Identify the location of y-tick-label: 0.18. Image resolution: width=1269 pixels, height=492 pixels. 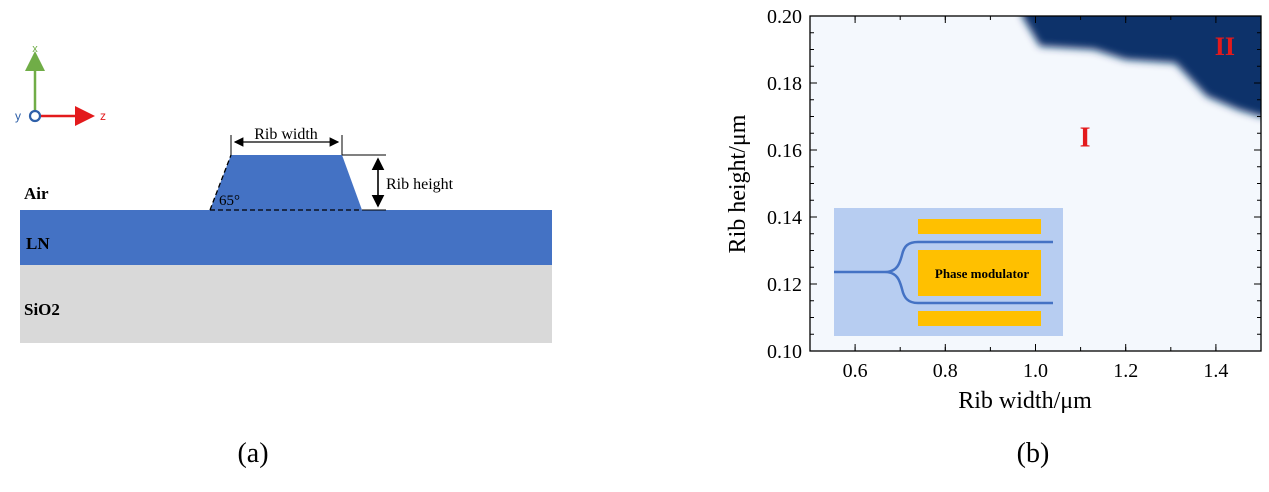
(784, 84).